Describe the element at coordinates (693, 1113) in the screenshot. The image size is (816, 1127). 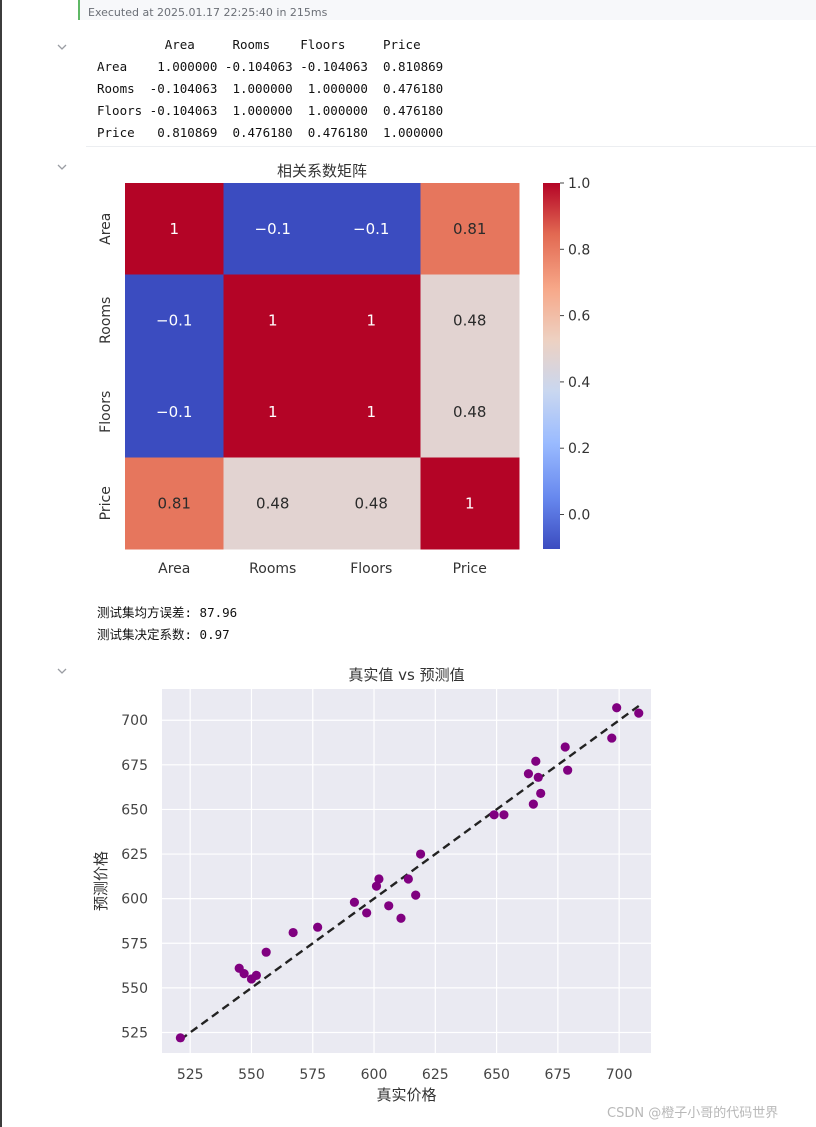
I see `csdn-watermark: CSDN @橙子小哥的代码世界` at that location.